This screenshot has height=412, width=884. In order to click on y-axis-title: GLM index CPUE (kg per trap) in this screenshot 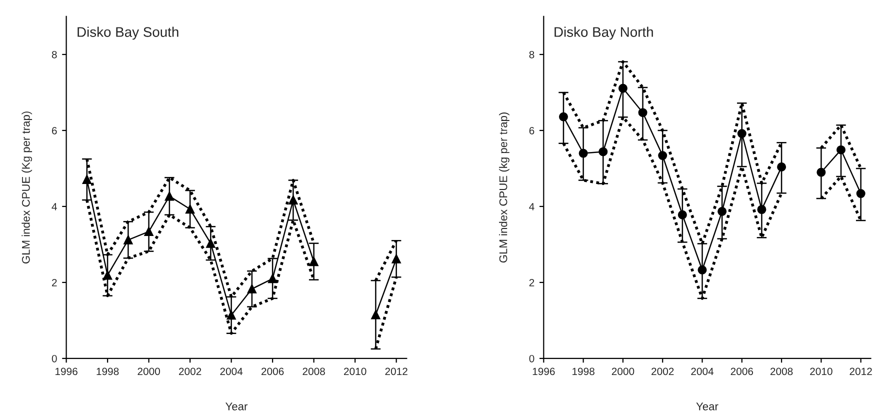, I will do `click(504, 187)`.